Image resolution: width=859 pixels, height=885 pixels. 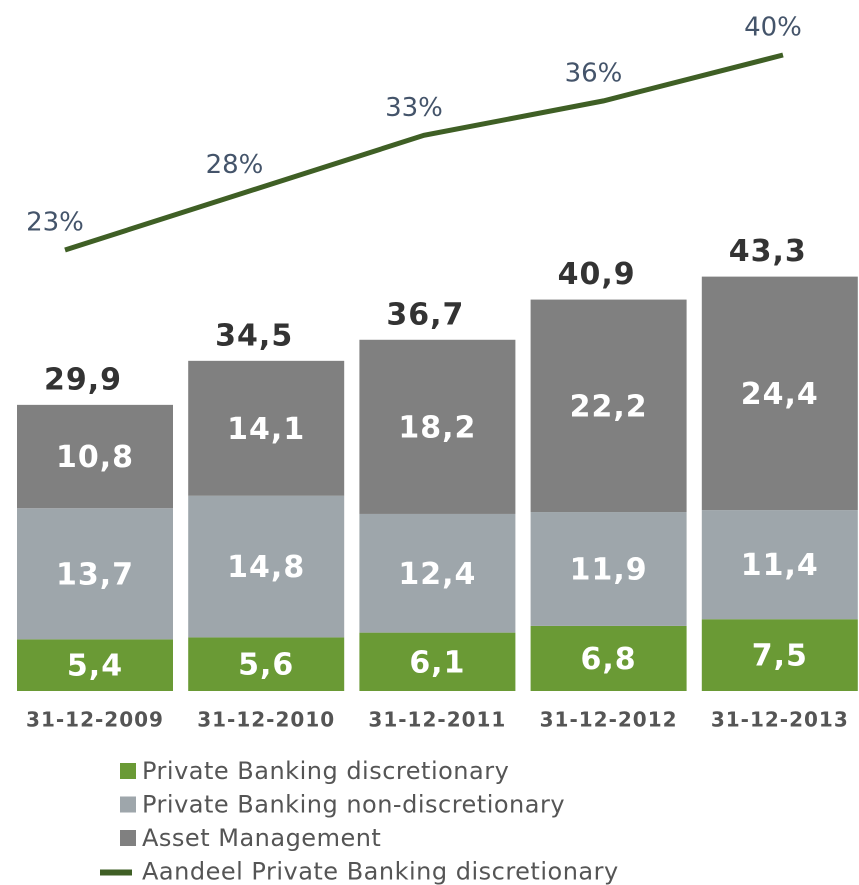 I want to click on segment-label: 22,2, so click(x=609, y=406).